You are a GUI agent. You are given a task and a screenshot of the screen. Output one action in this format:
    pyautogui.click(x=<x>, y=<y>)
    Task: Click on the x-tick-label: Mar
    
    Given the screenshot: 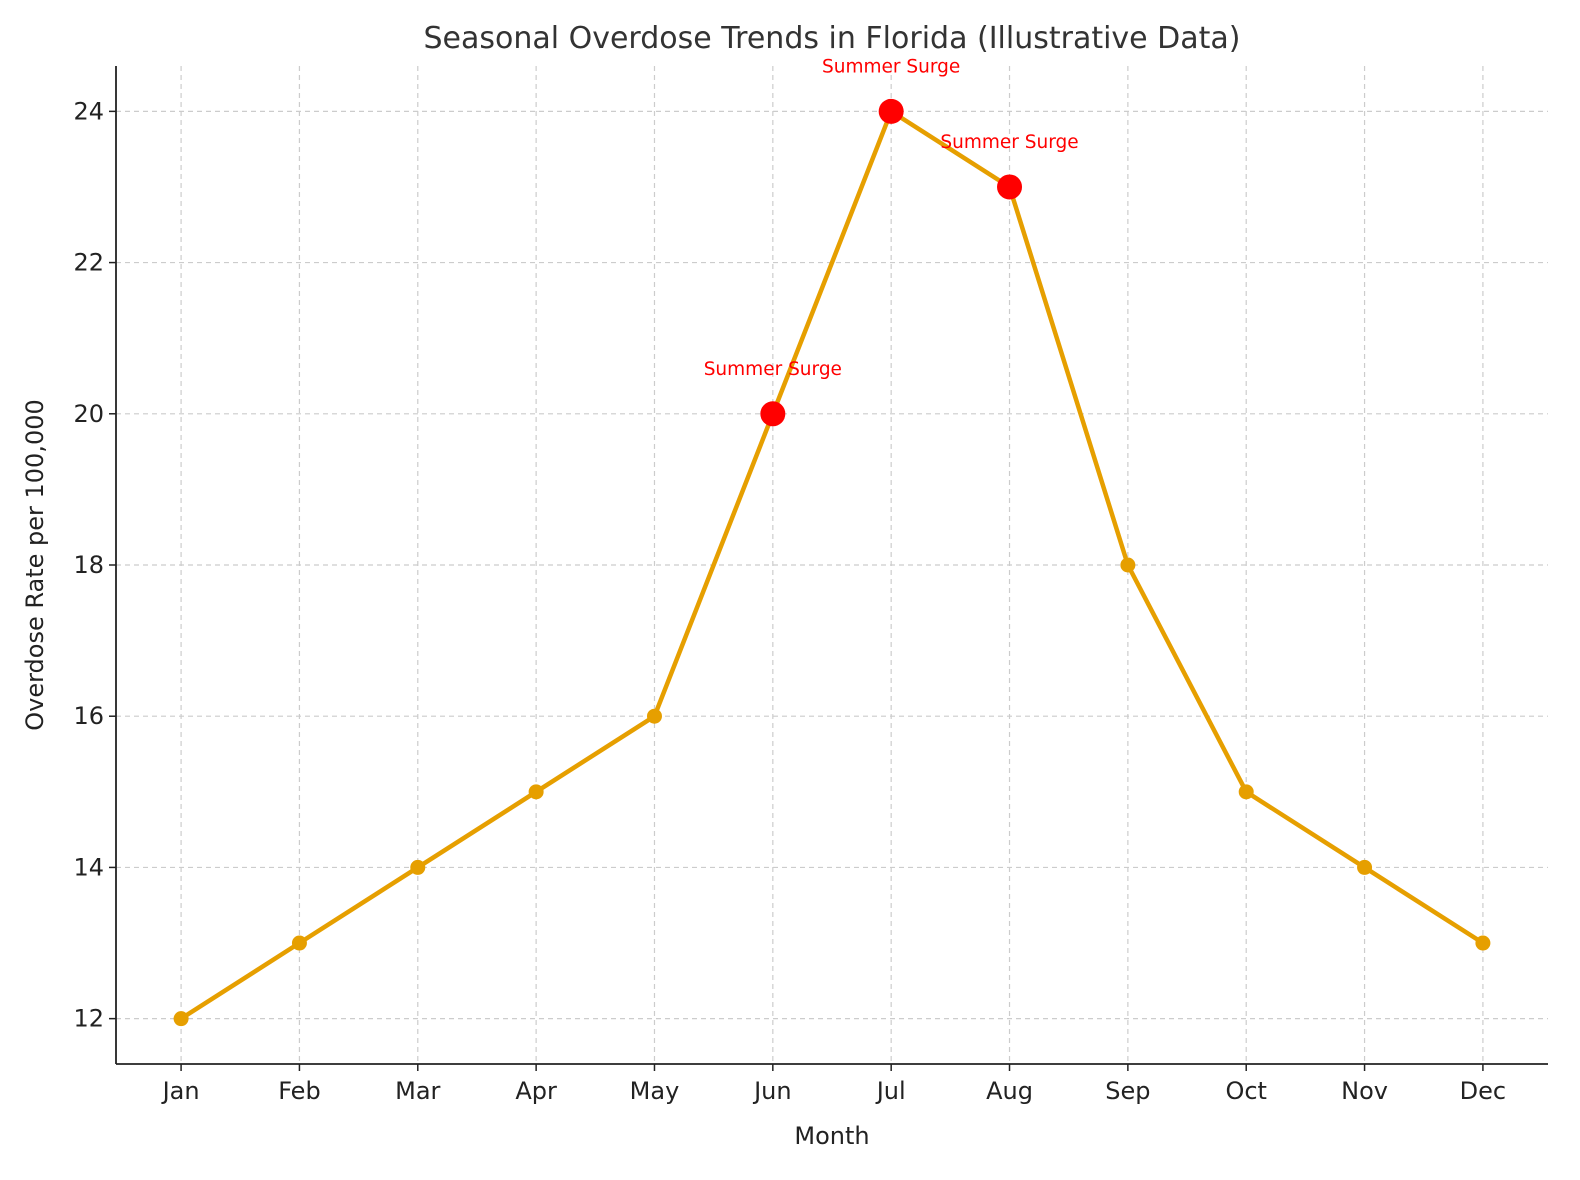 What is the action you would take?
    pyautogui.click(x=417, y=1091)
    